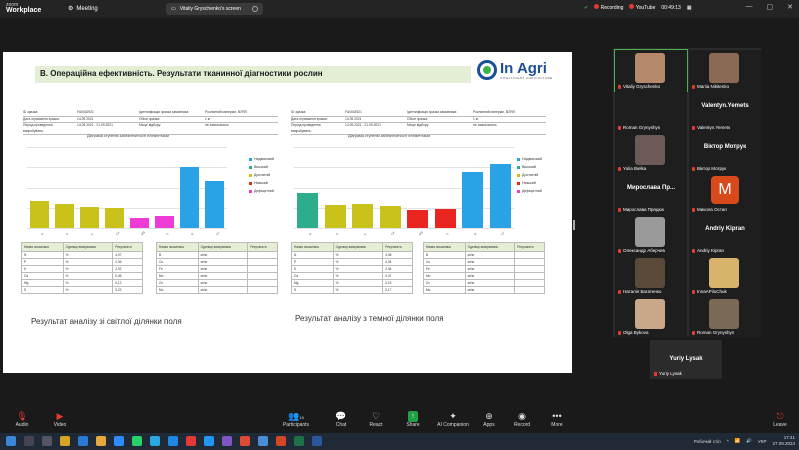  Describe the element at coordinates (643, 209) in the screenshot. I see `participant-name: Мирослава Прядюк` at that location.